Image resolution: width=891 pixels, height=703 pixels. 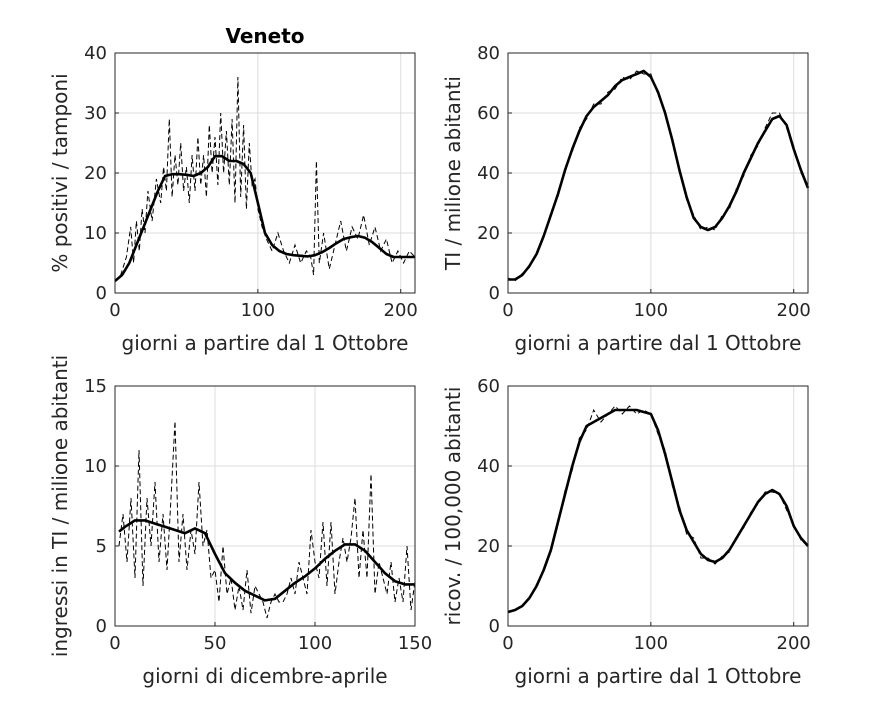 What do you see at coordinates (264, 36) in the screenshot?
I see `chart-title: Veneto` at bounding box center [264, 36].